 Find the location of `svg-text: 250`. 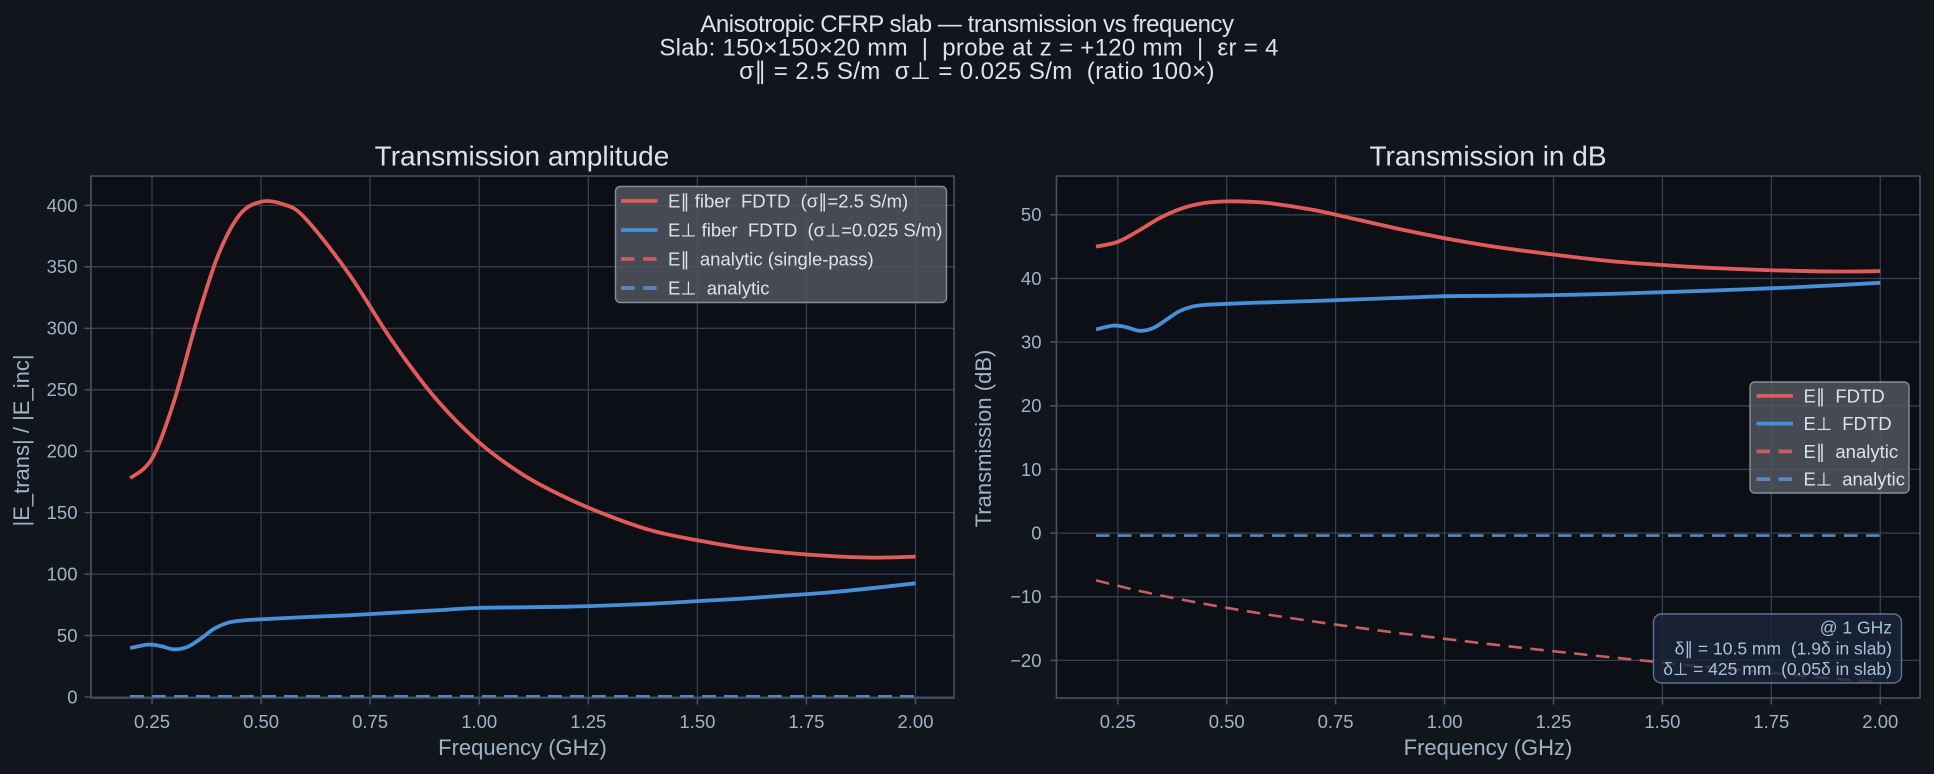

svg-text: 250 is located at coordinates (62, 389).